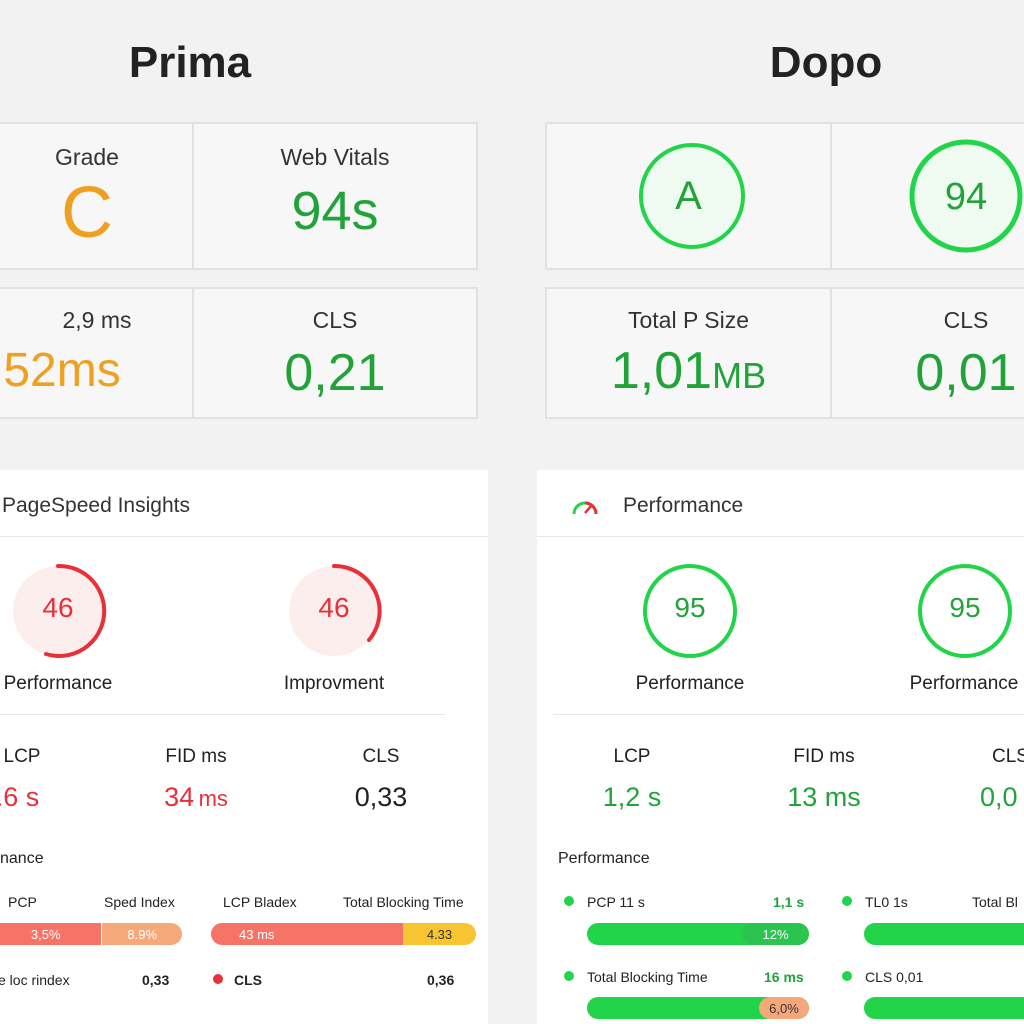  I want to click on tbt-status-dot, so click(569, 976).